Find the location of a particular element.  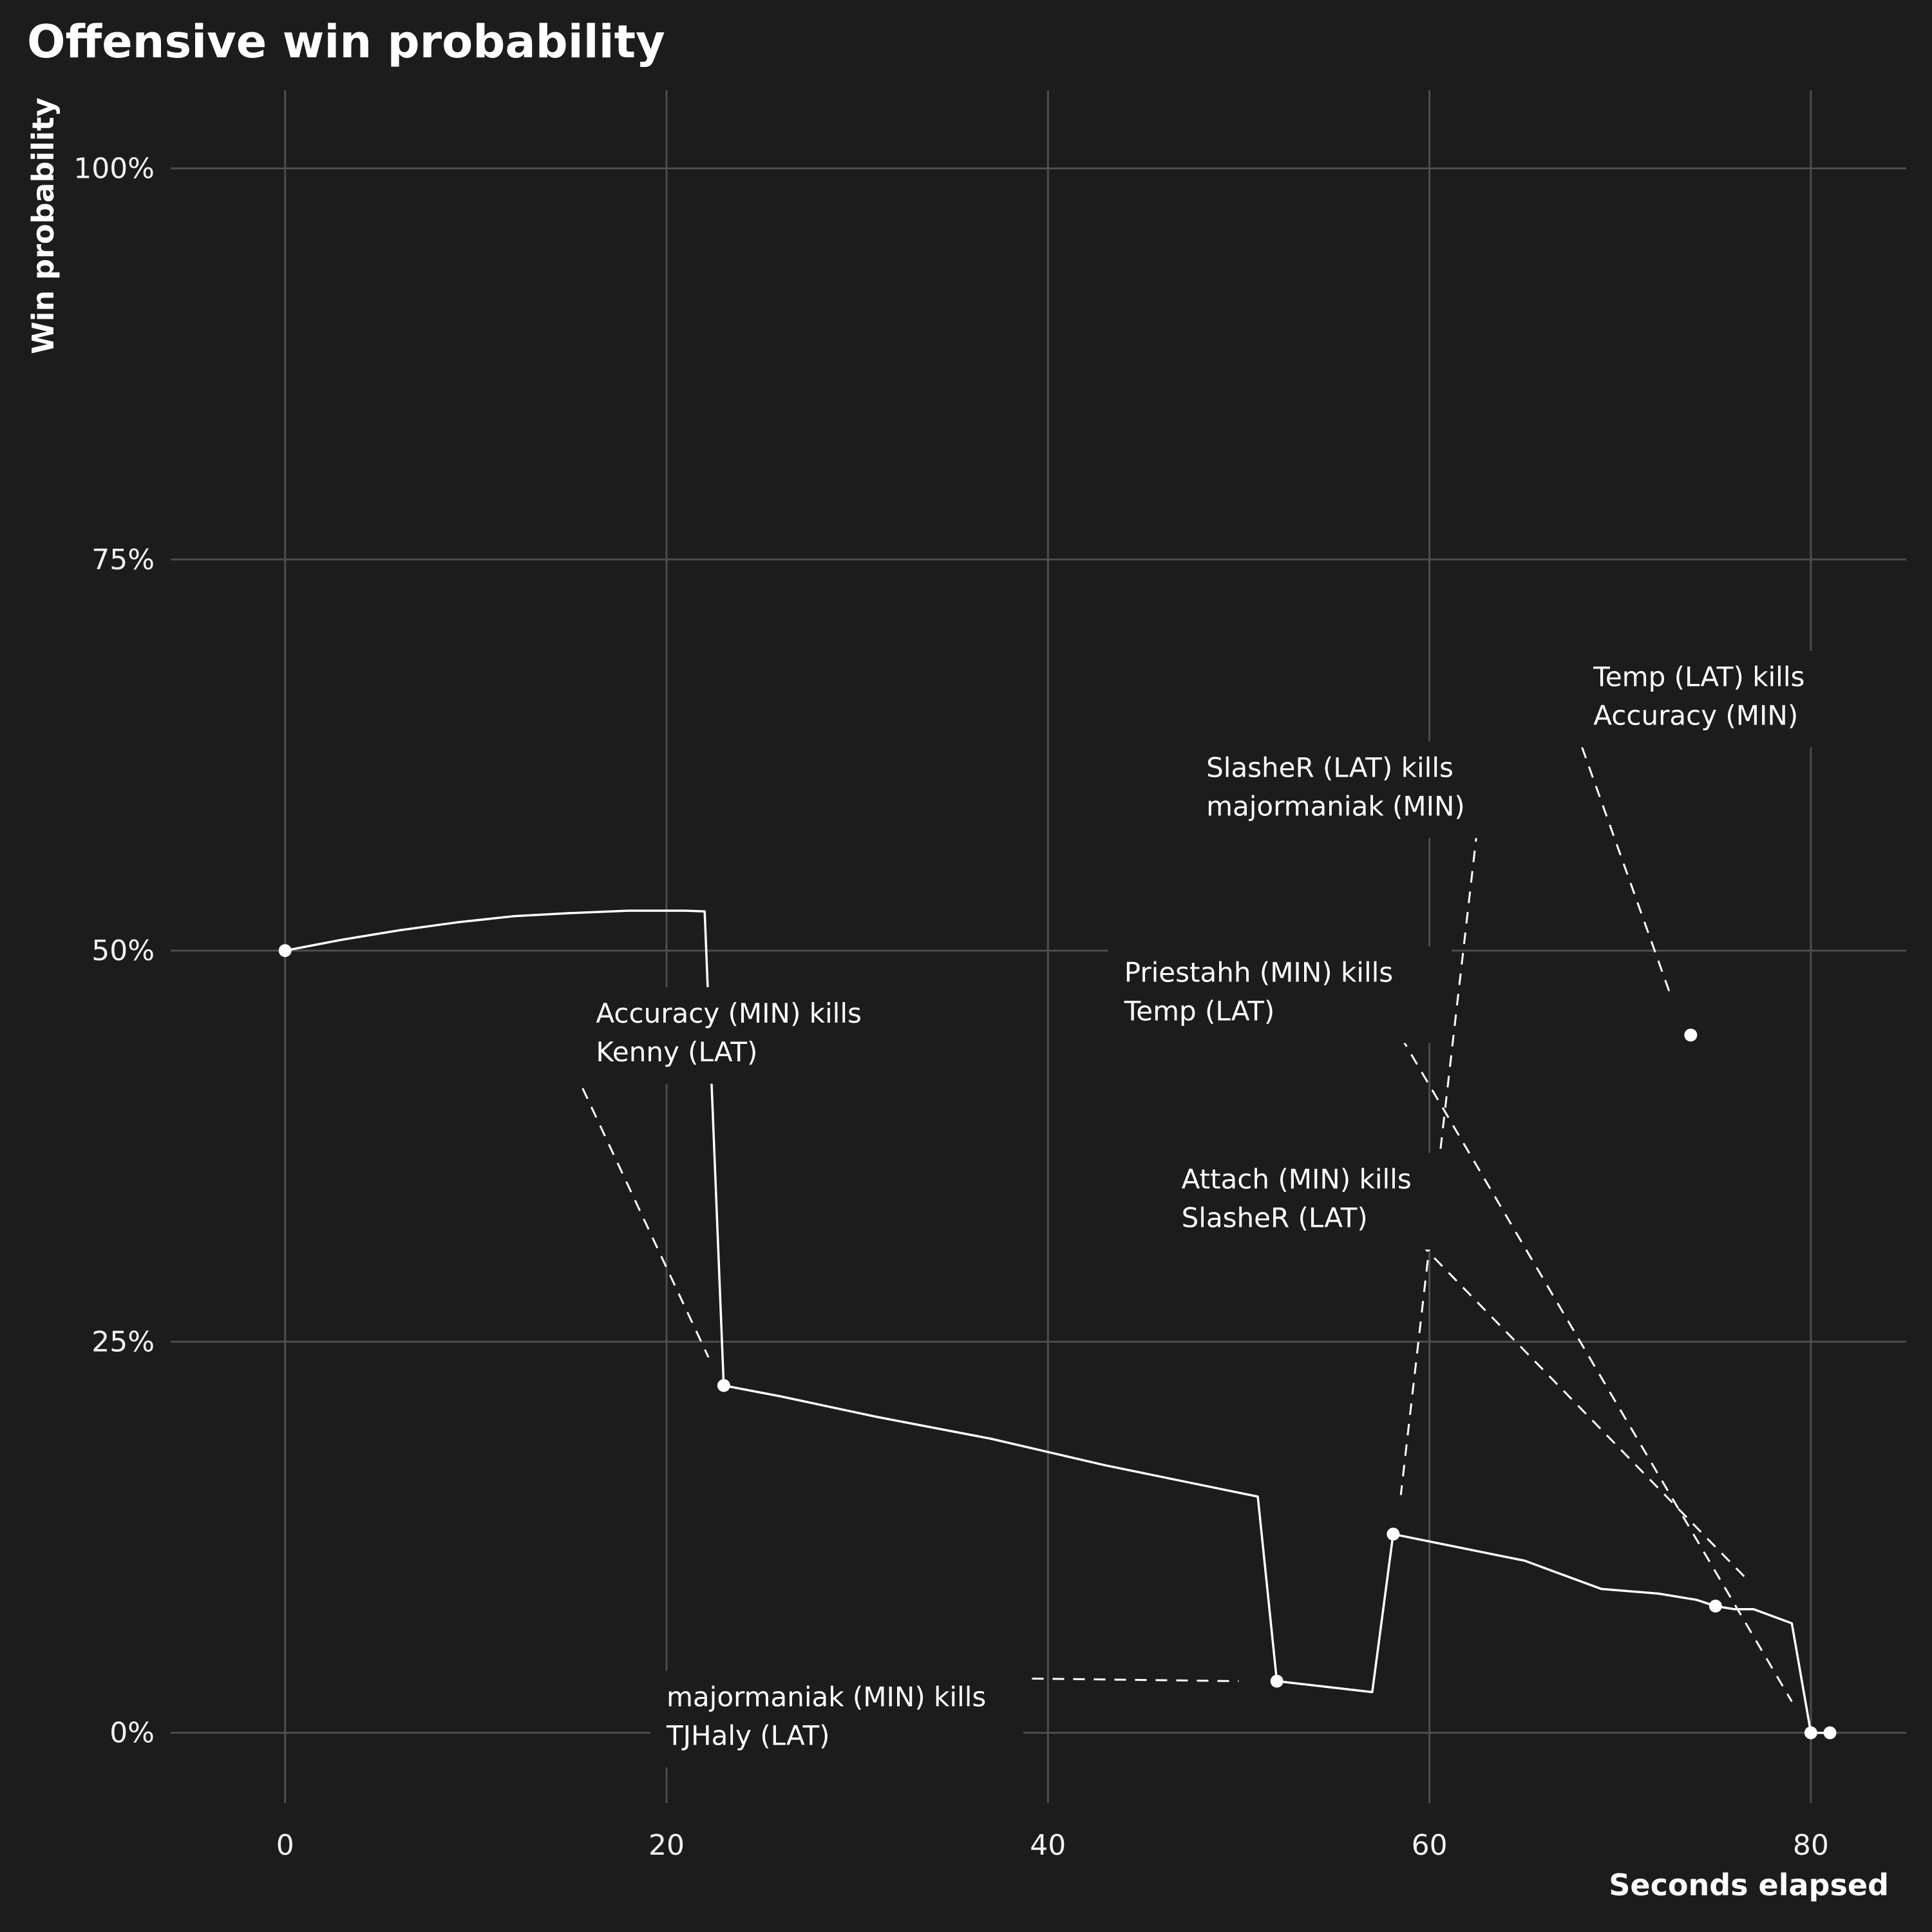

annotation-label: Temp (LAT) kills Accuracy (MIN) is located at coordinates (1698, 696).